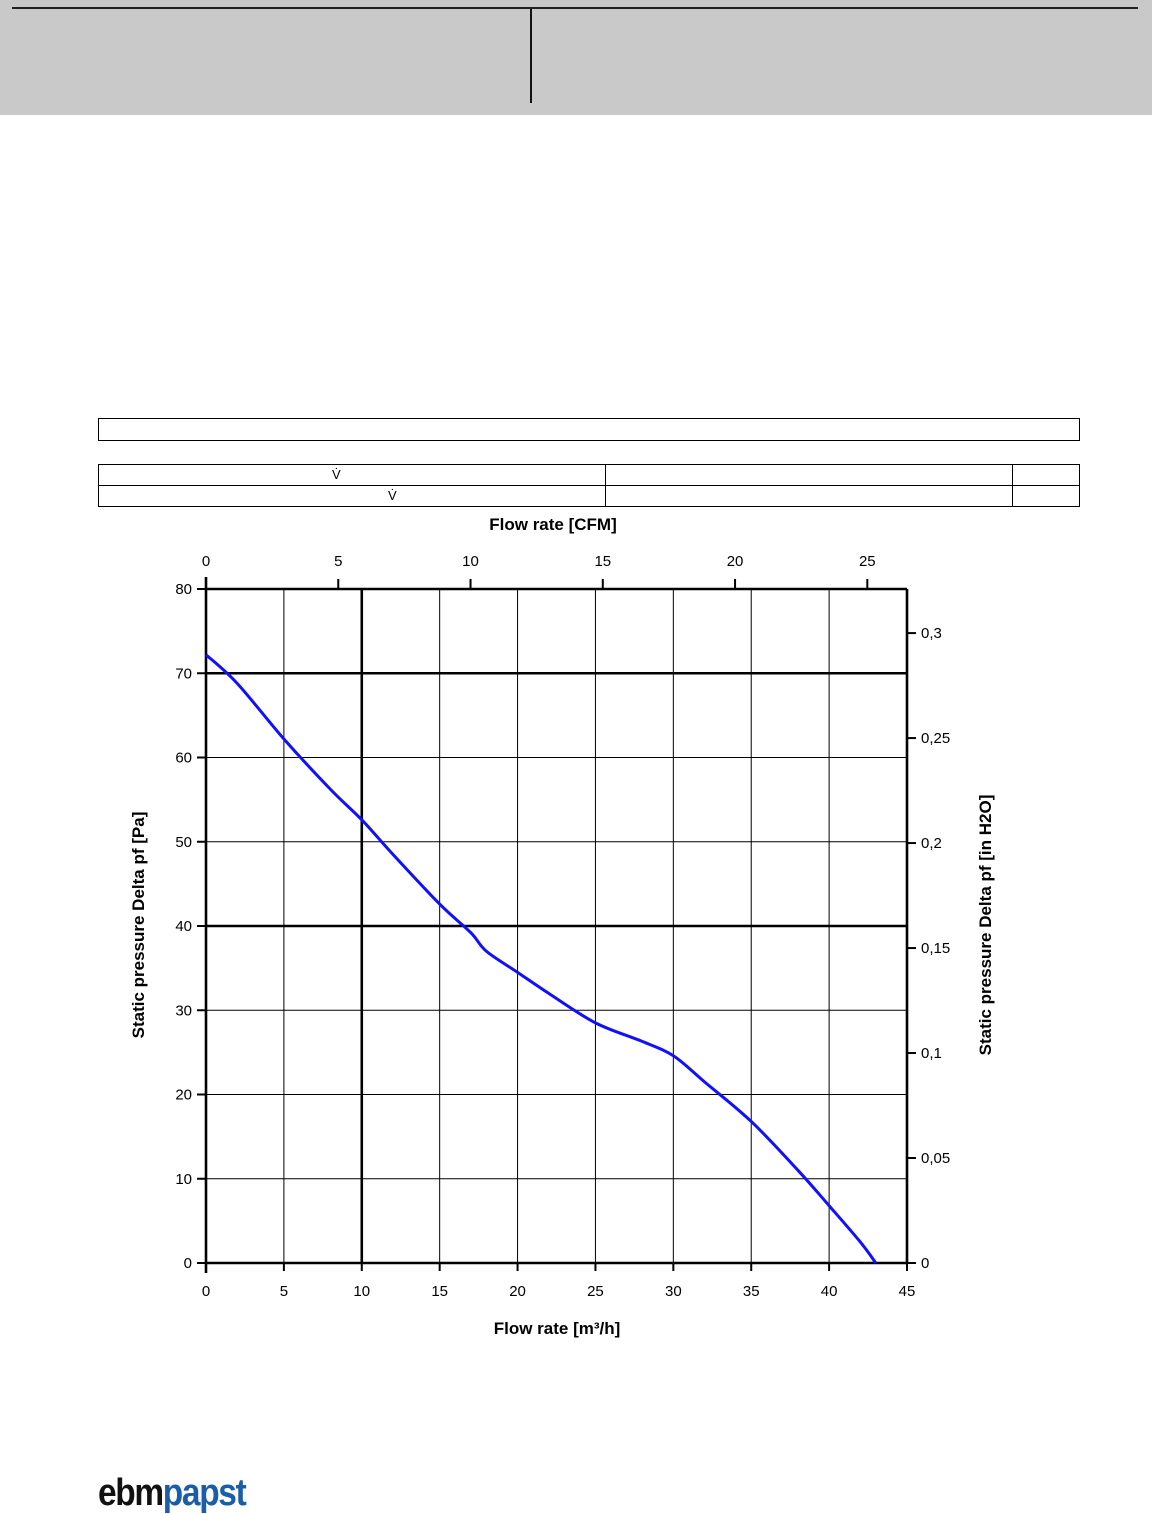 This screenshot has width=1152, height=1514. I want to click on y2-tick-label: 0,05, so click(935, 1158).